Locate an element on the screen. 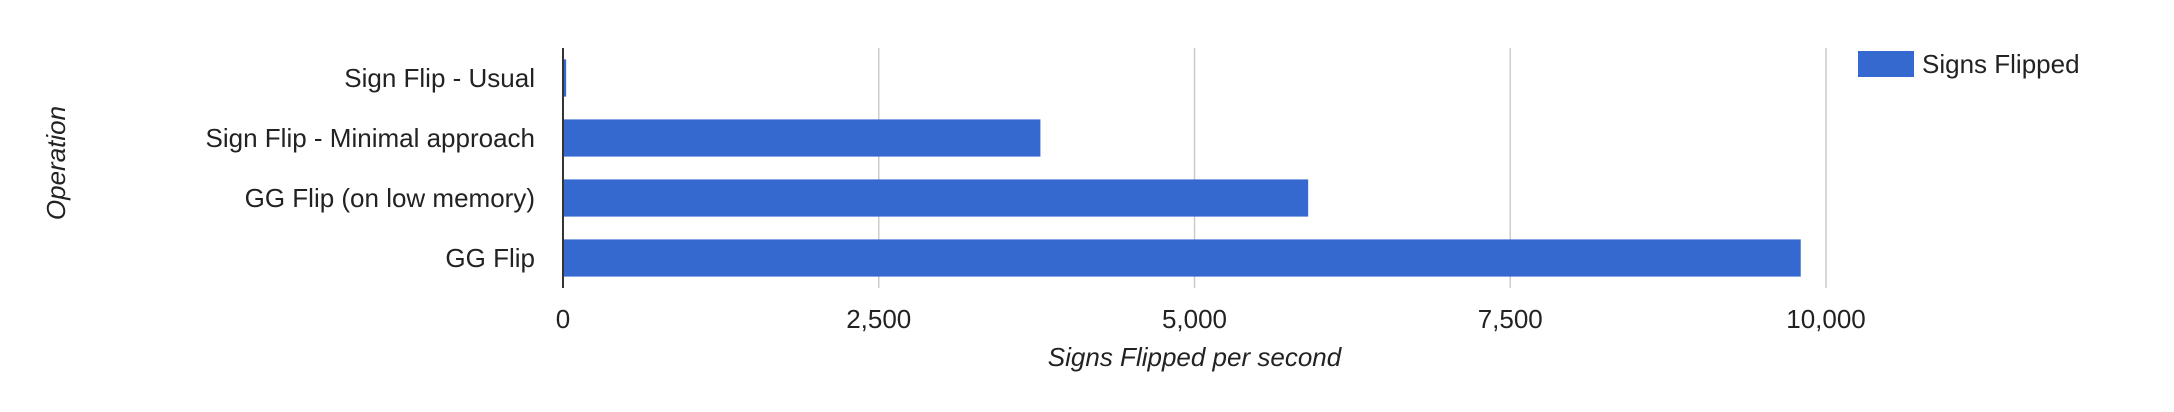 The height and width of the screenshot is (412, 2174). y-axis-title: Operation is located at coordinates (56, 163).